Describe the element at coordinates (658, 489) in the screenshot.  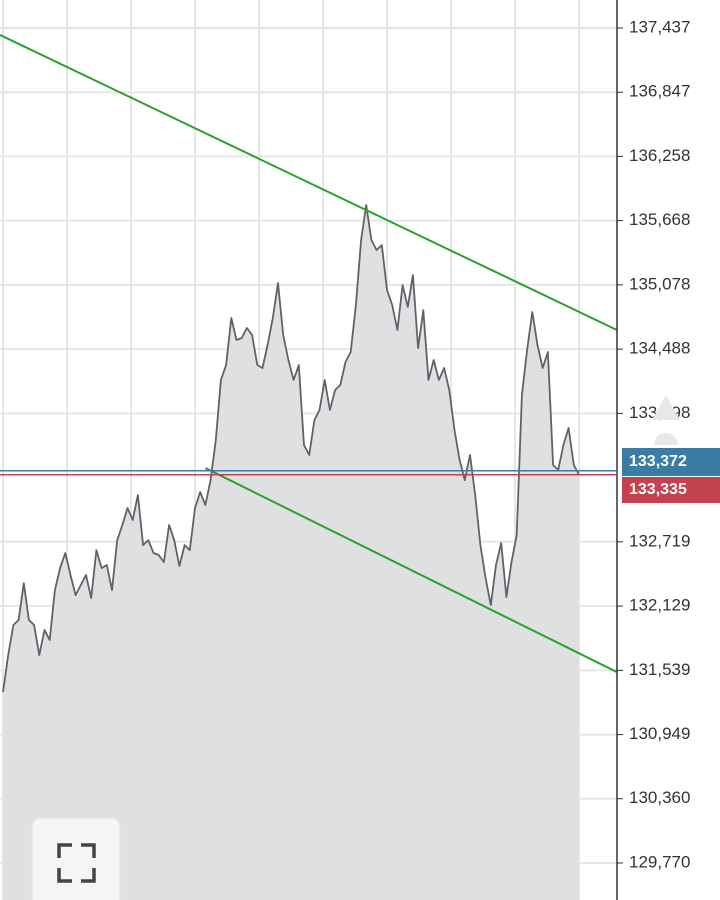
I see `price-badge-label: 133,335` at that location.